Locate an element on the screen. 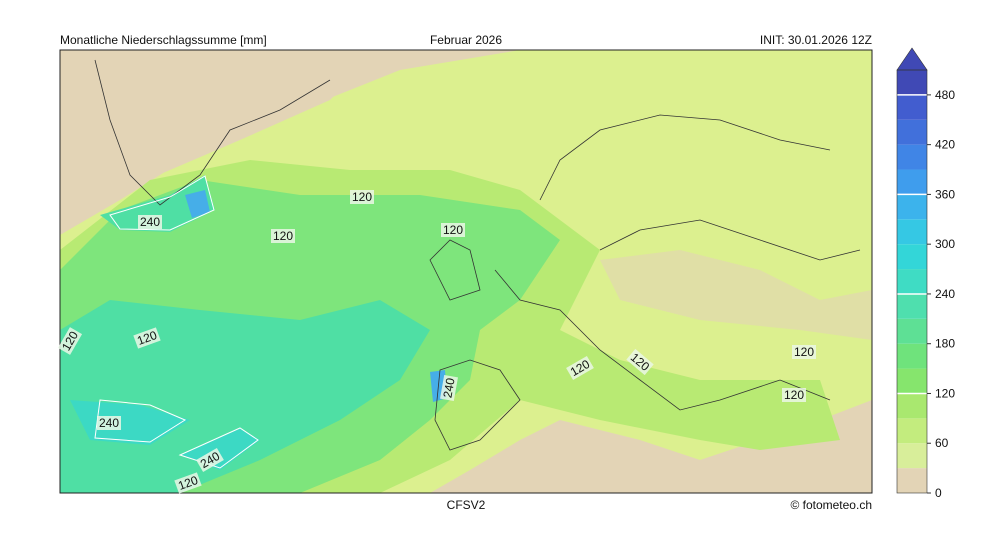 The width and height of the screenshot is (1000, 545). colorbar-tick-label: 360 is located at coordinates (945, 194).